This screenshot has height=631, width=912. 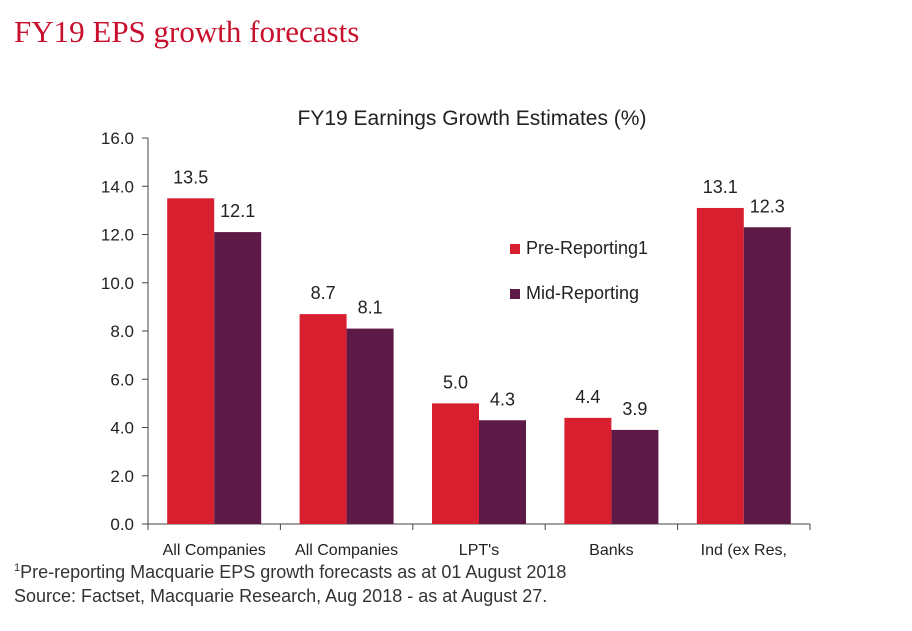 I want to click on y-tick-label: 4.0, so click(x=122, y=428).